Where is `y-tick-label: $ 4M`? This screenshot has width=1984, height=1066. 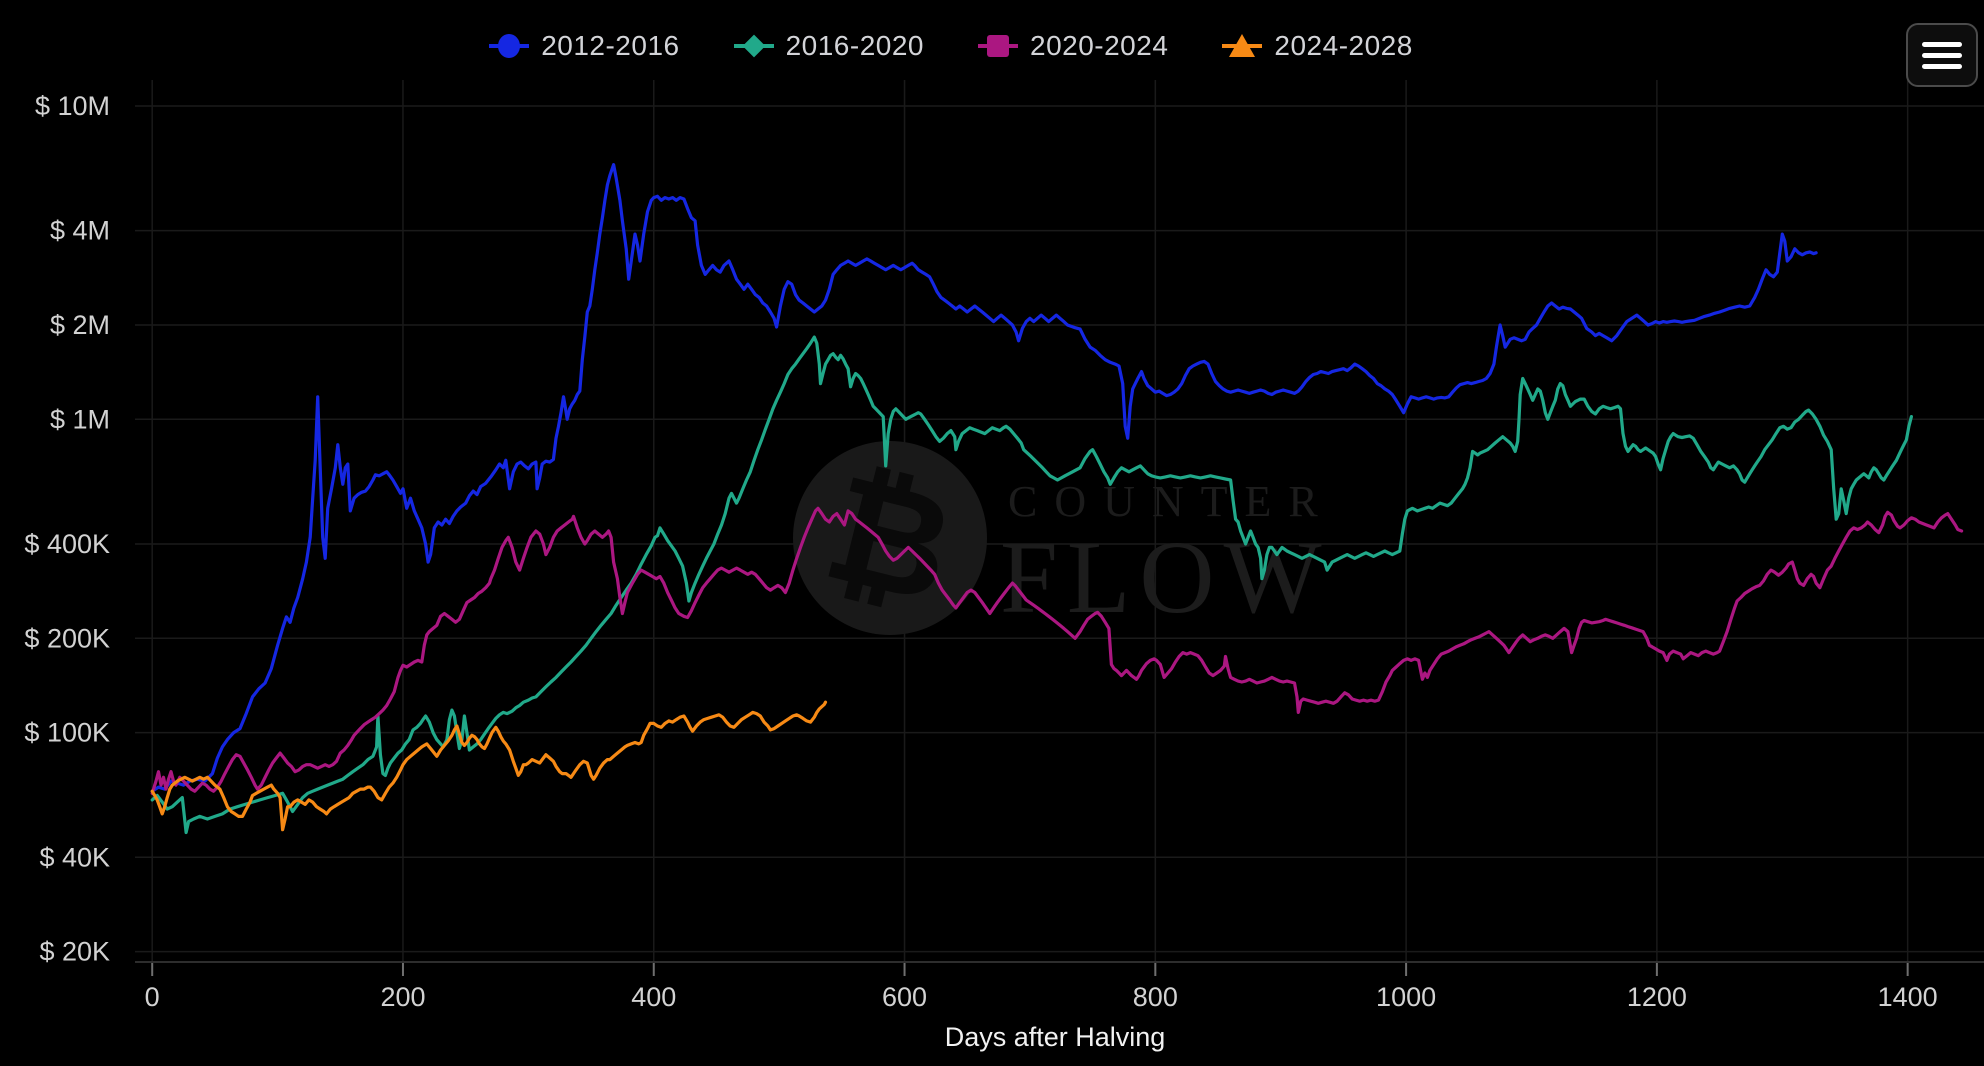
y-tick-label: $ 4M is located at coordinates (80, 231).